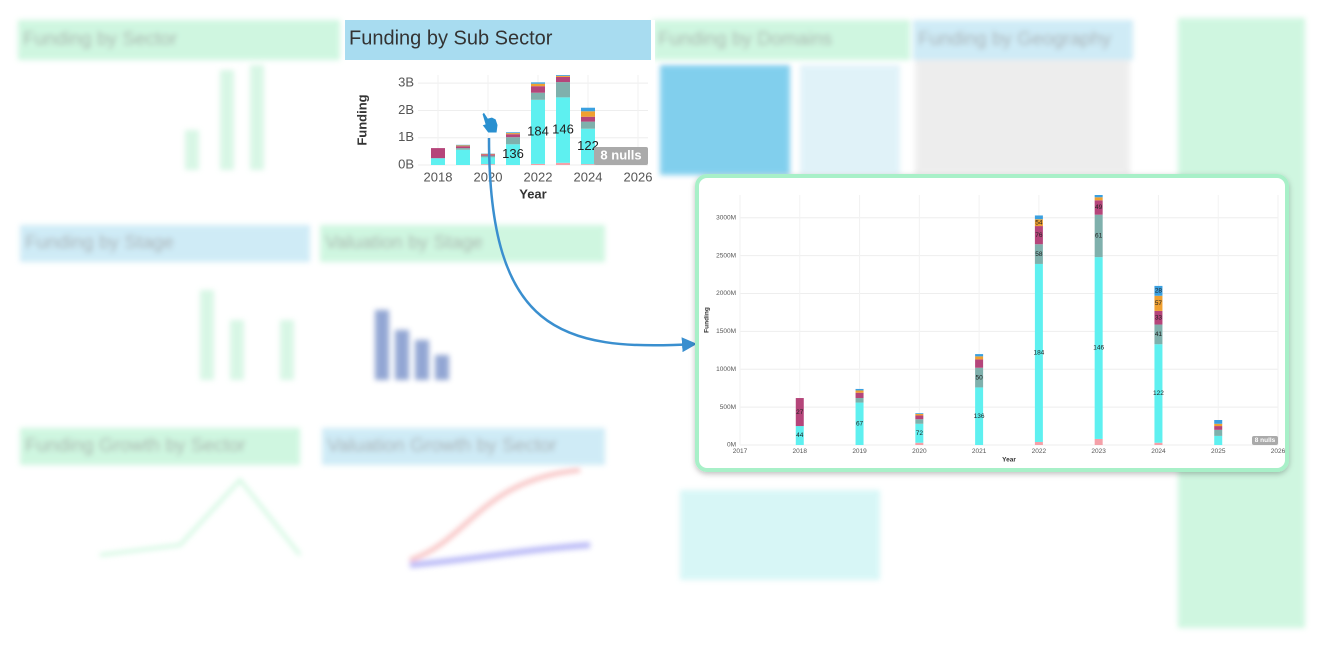 Image resolution: width=1324 pixels, height=646 pixels. What do you see at coordinates (1098, 348) in the screenshot?
I see `segment-label: 146` at bounding box center [1098, 348].